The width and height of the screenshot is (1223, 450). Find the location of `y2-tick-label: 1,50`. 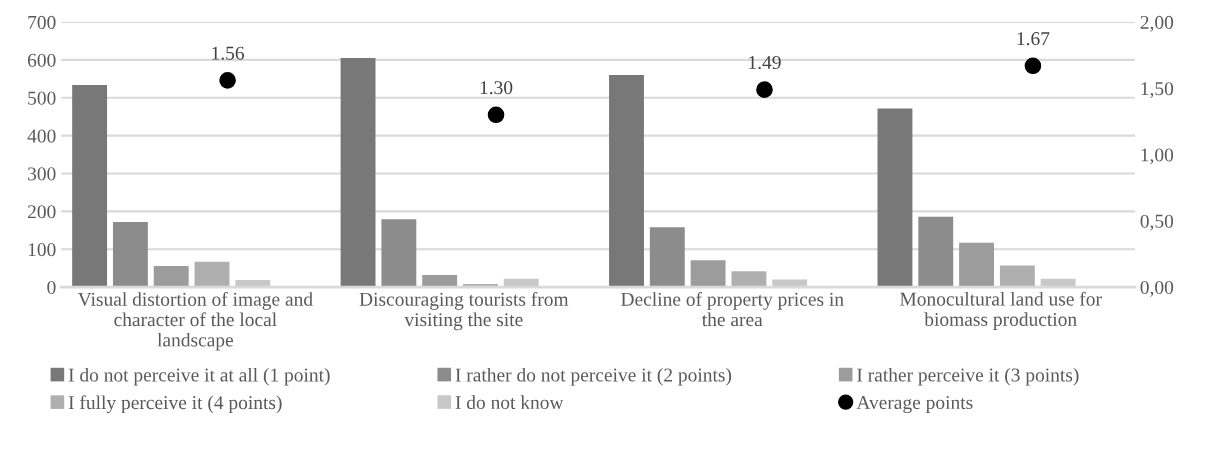

y2-tick-label: 1,50 is located at coordinates (1157, 90).